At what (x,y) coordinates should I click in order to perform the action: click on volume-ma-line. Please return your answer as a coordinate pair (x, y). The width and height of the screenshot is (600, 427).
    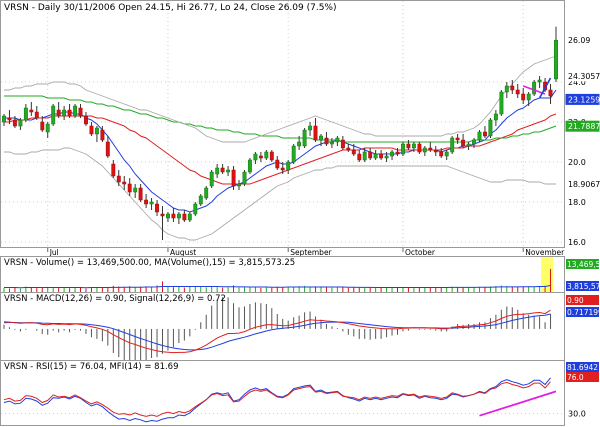
    Looking at the image, I should click on (277, 287).